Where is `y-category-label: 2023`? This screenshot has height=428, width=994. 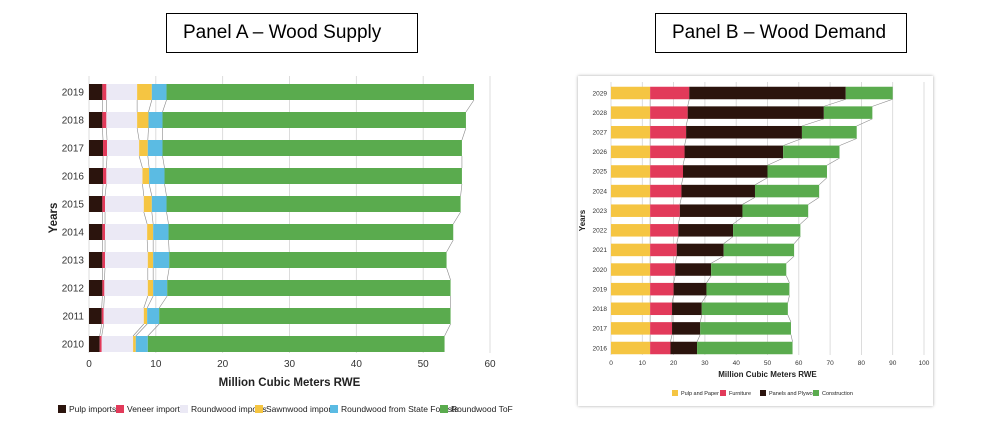
y-category-label: 2023 is located at coordinates (600, 211).